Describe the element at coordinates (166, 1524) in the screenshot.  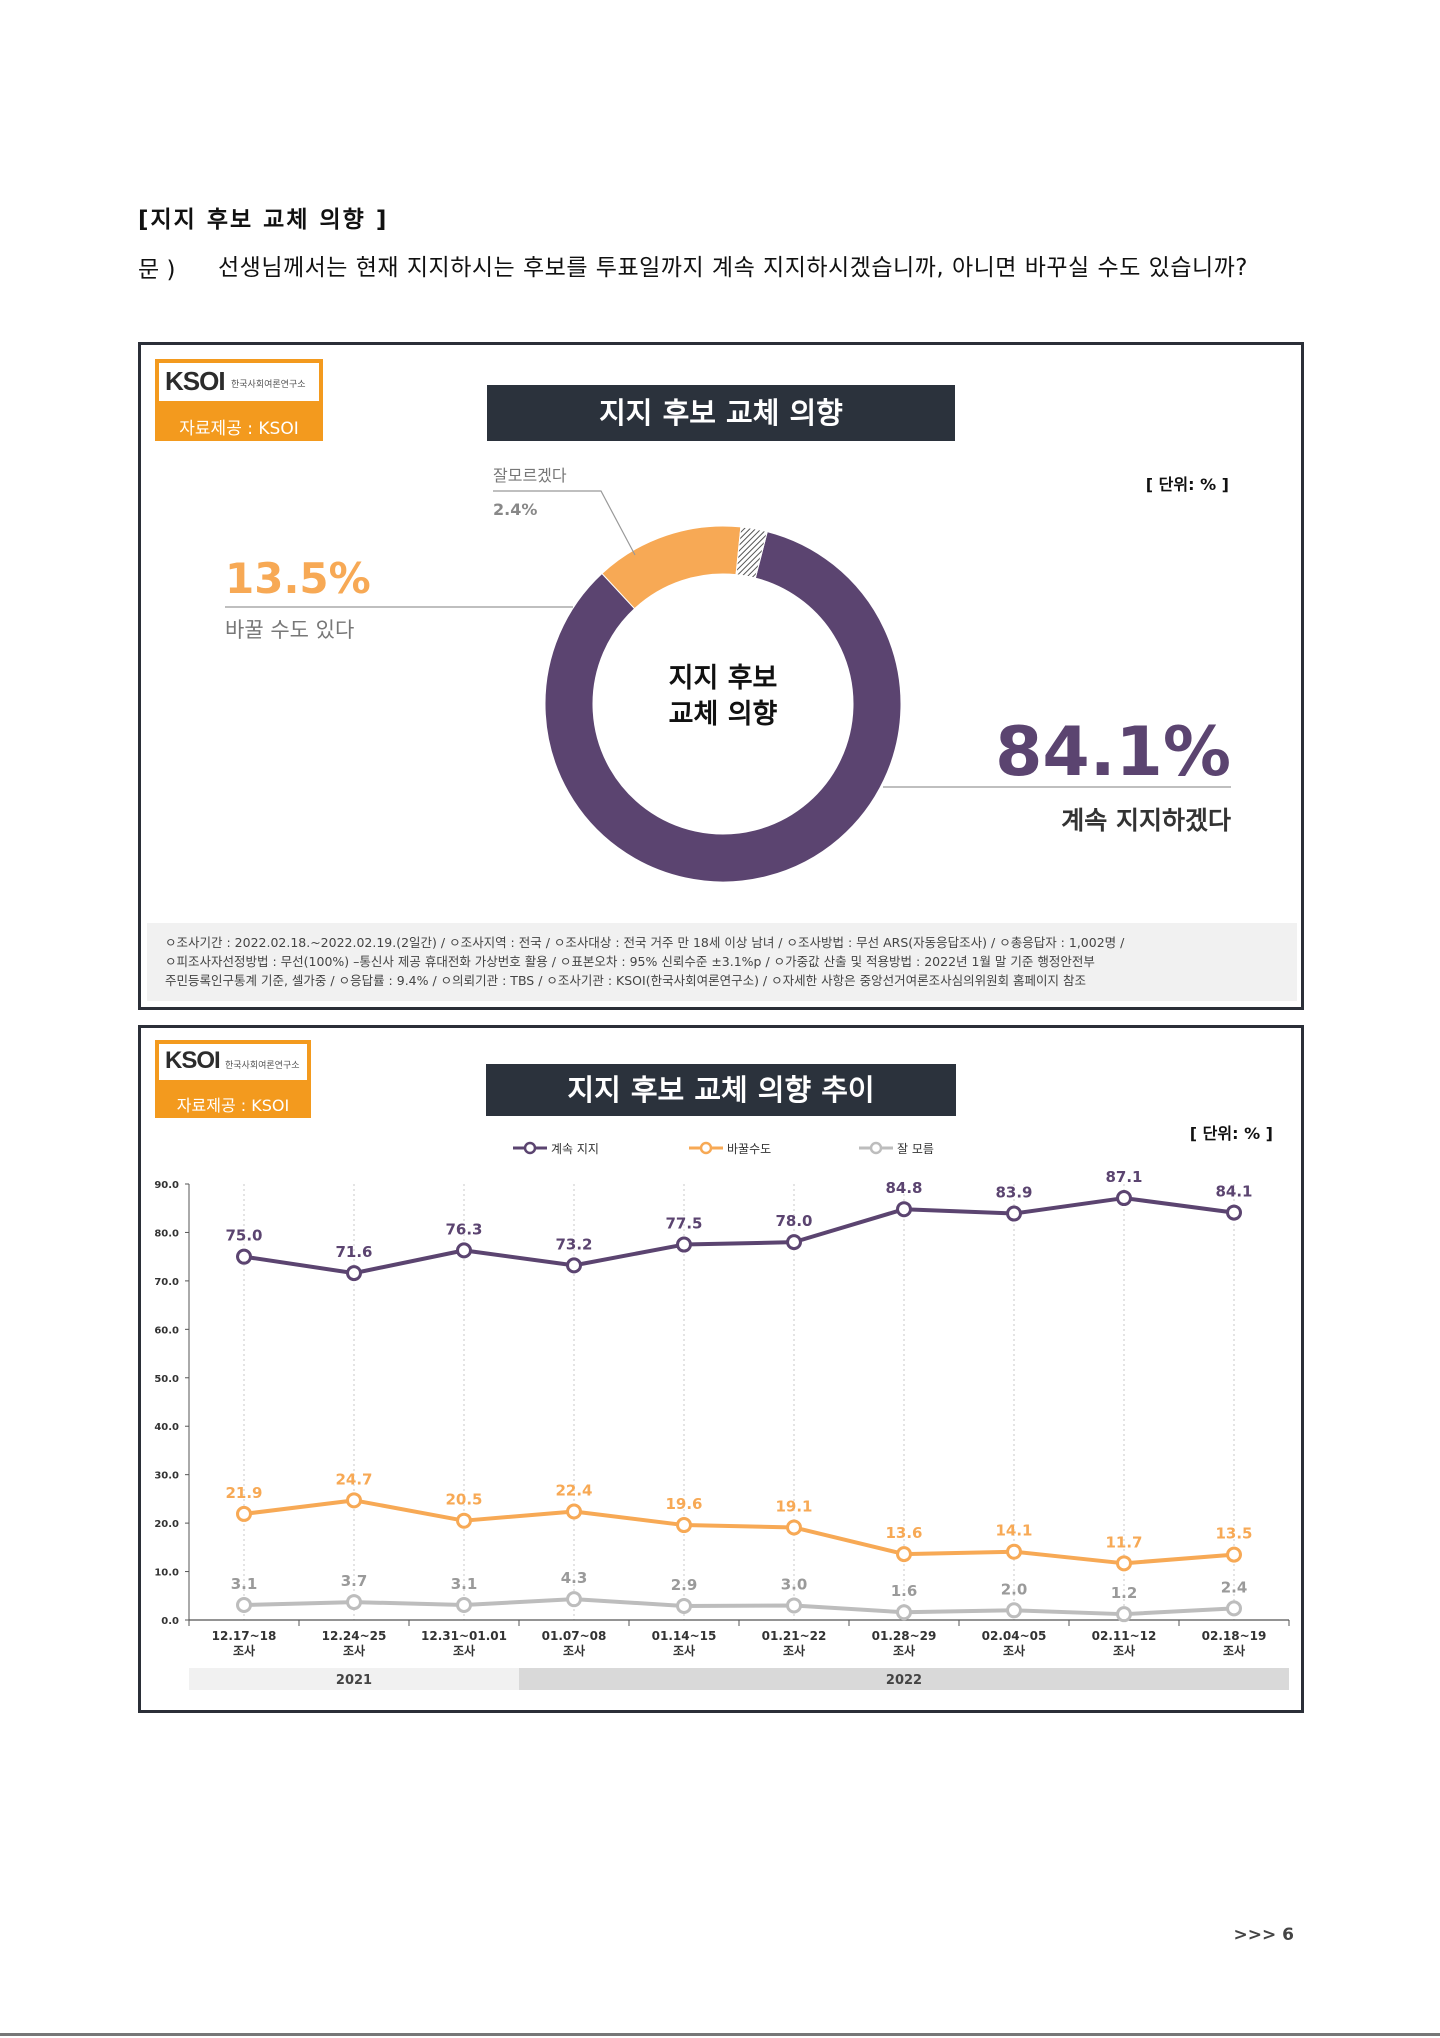
I see `y-tick-label: 20.0` at that location.